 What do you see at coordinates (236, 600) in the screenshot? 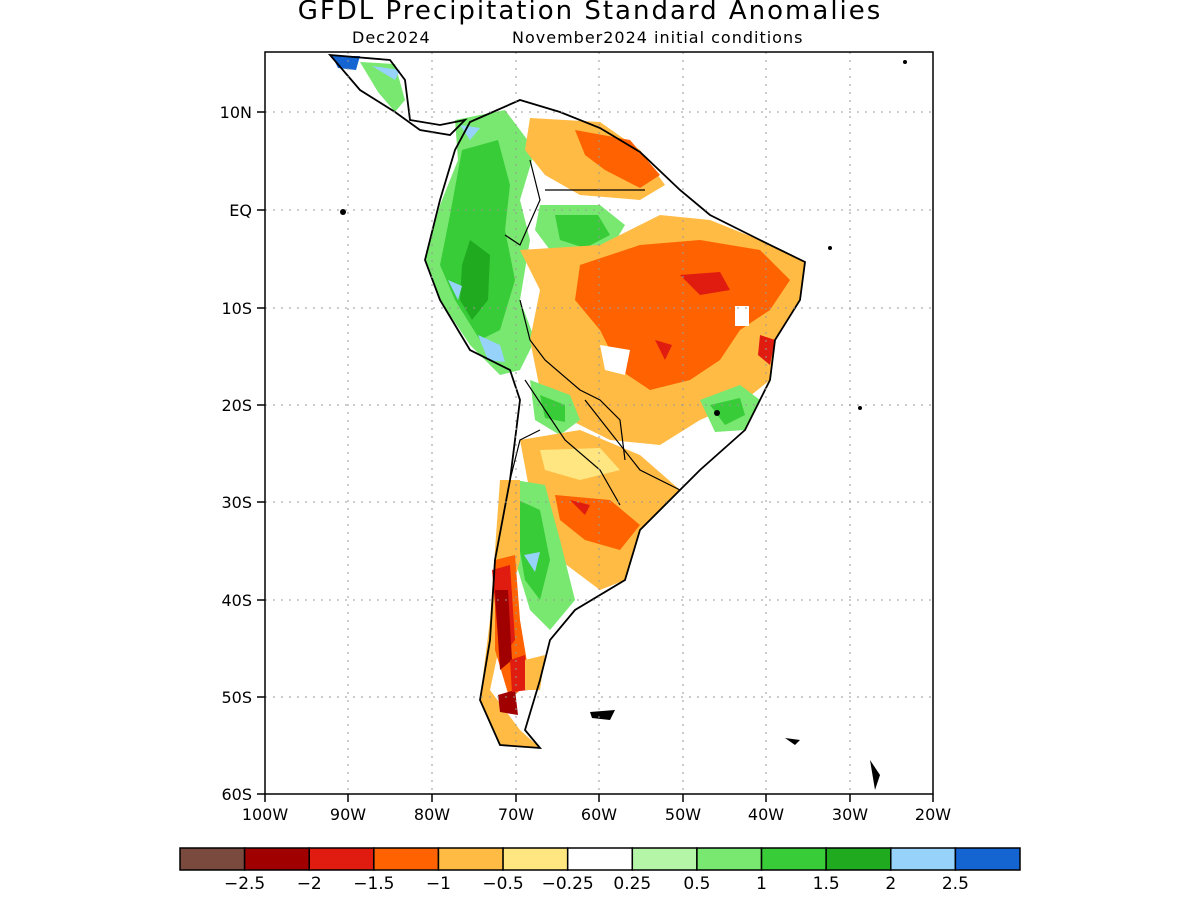
I see `lat-label: 40S` at bounding box center [236, 600].